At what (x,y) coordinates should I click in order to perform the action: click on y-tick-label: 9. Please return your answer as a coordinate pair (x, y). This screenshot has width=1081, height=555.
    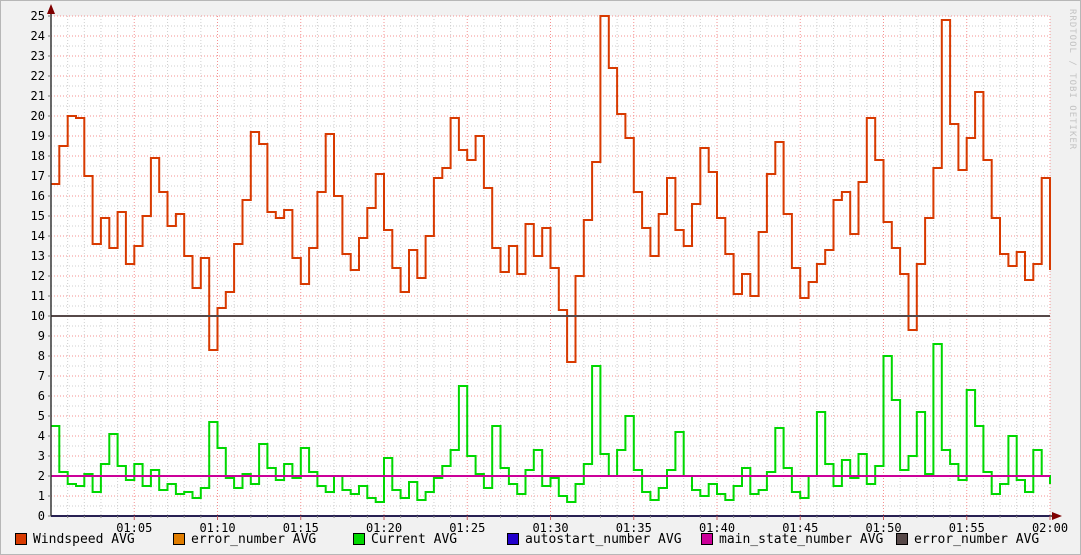
    Looking at the image, I should click on (41, 336).